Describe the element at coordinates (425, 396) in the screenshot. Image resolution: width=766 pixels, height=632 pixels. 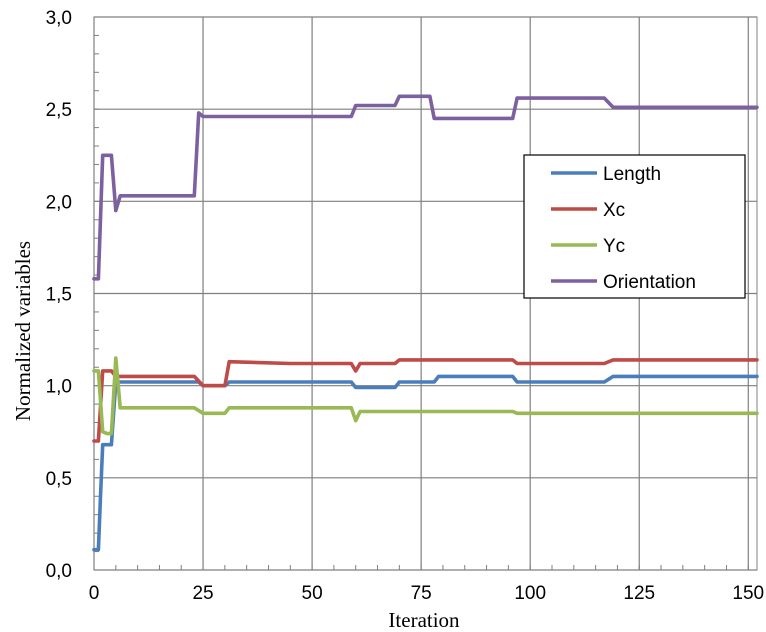
I see `series-line-yc` at that location.